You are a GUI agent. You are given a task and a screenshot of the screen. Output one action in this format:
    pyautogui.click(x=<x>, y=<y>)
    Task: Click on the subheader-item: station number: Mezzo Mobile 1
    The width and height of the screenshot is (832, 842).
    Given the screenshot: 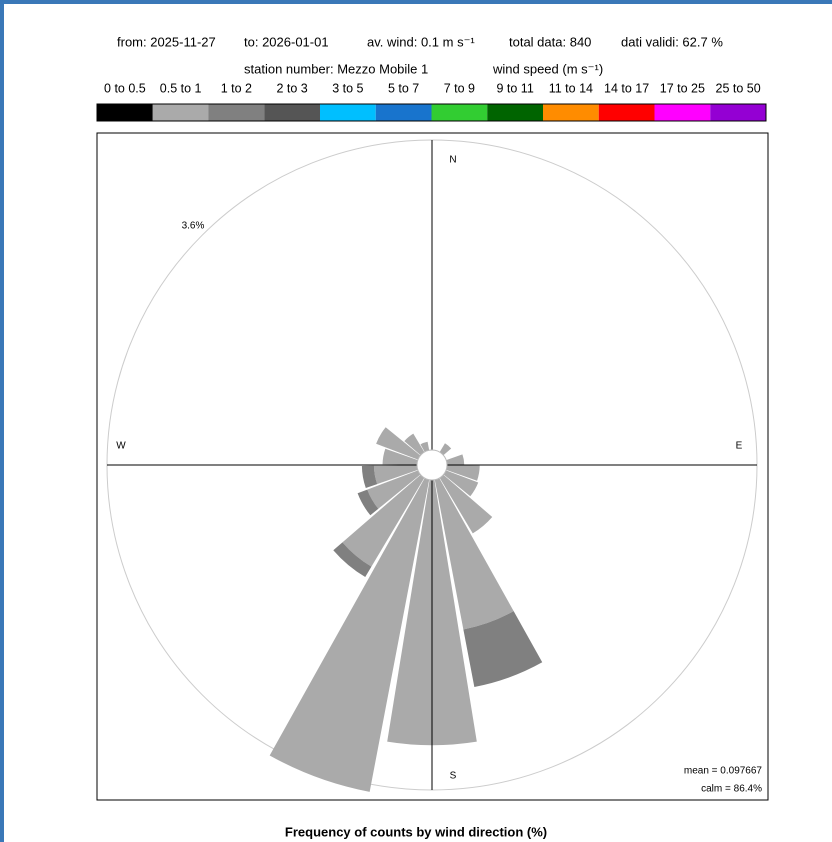 What is the action you would take?
    pyautogui.click(x=336, y=68)
    